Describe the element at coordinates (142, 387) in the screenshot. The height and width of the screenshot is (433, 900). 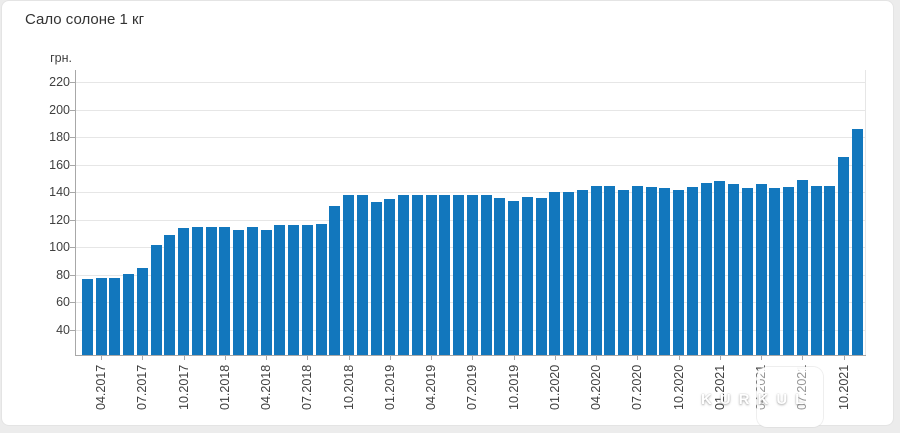
I see `x-tick-label: 07.2017` at that location.